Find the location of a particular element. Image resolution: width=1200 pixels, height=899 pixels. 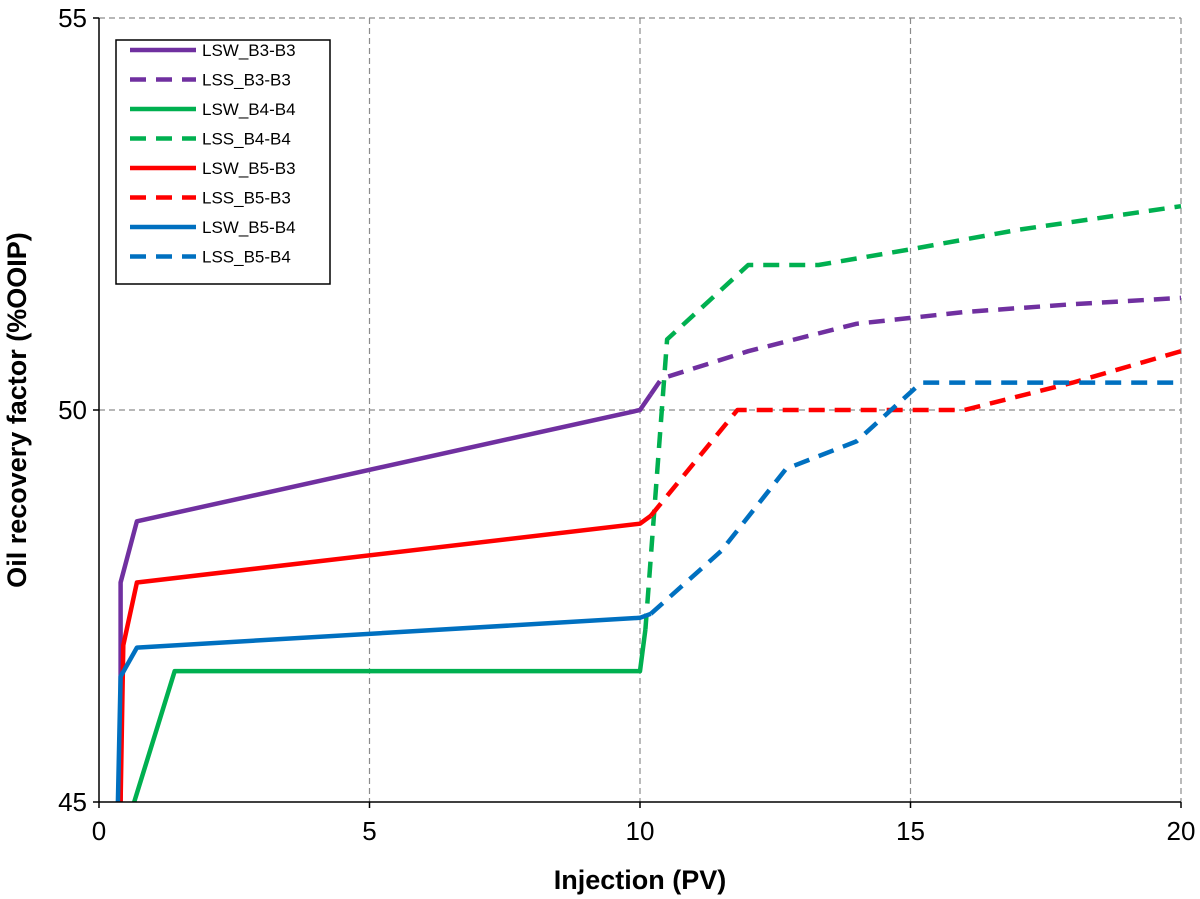

series-line-lsw-b5-b3 is located at coordinates (385, 658).